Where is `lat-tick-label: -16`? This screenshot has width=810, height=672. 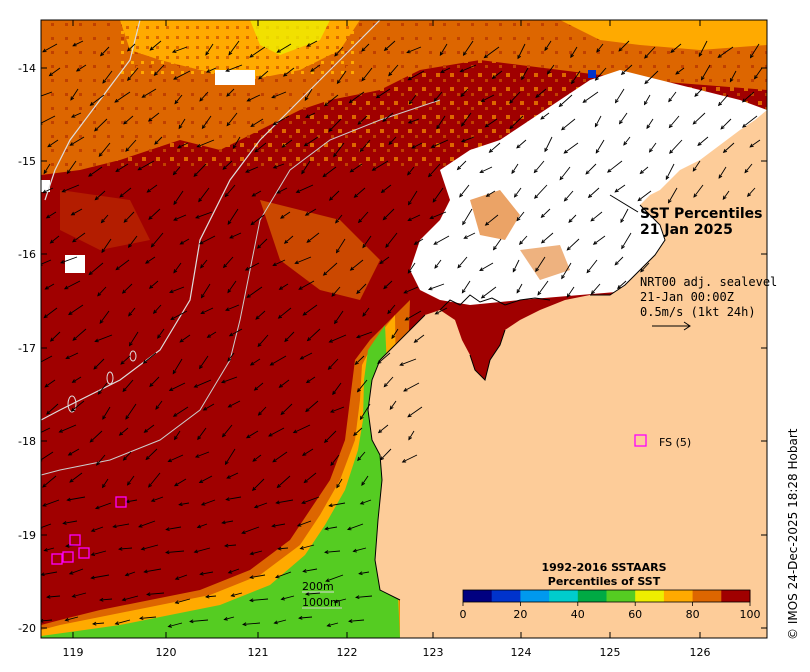
lat-tick-label: -16 is located at coordinates (27, 254).